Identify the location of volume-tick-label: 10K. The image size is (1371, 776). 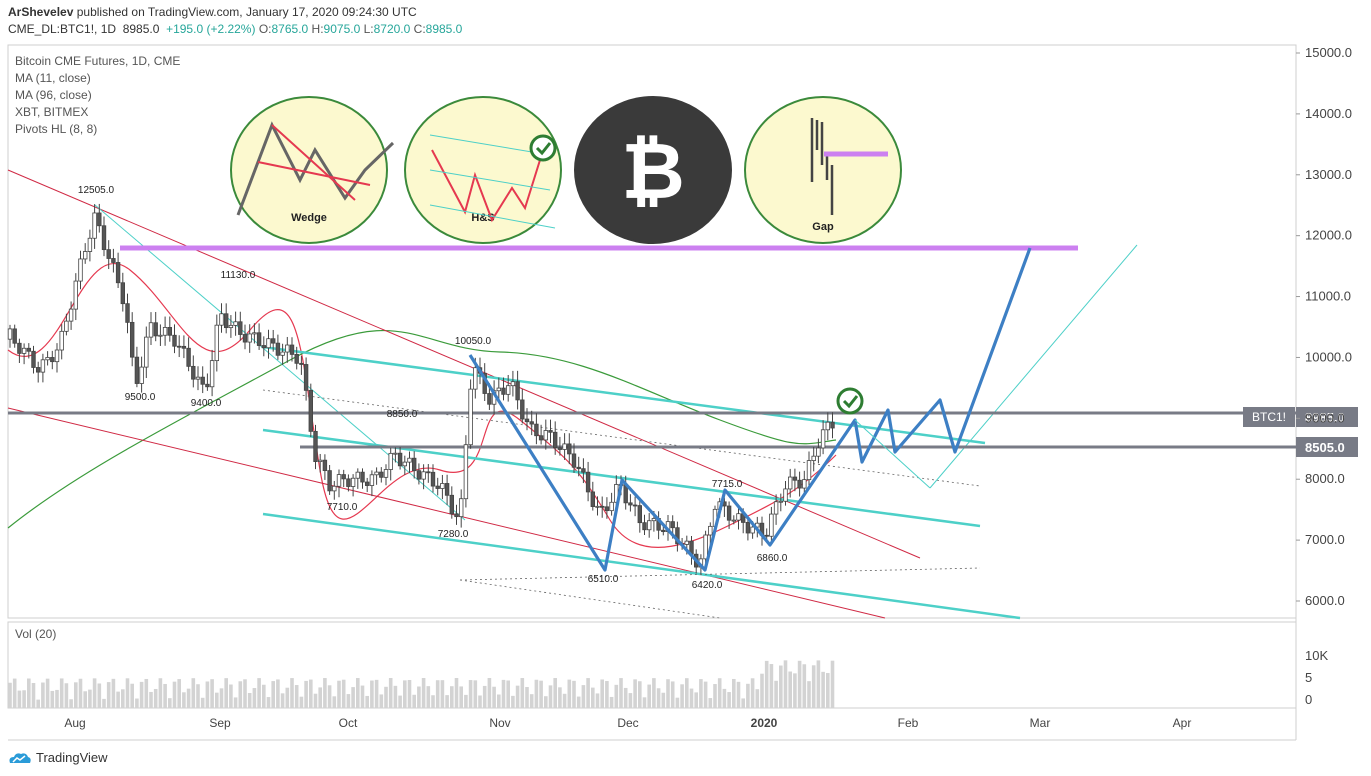
(1316, 655).